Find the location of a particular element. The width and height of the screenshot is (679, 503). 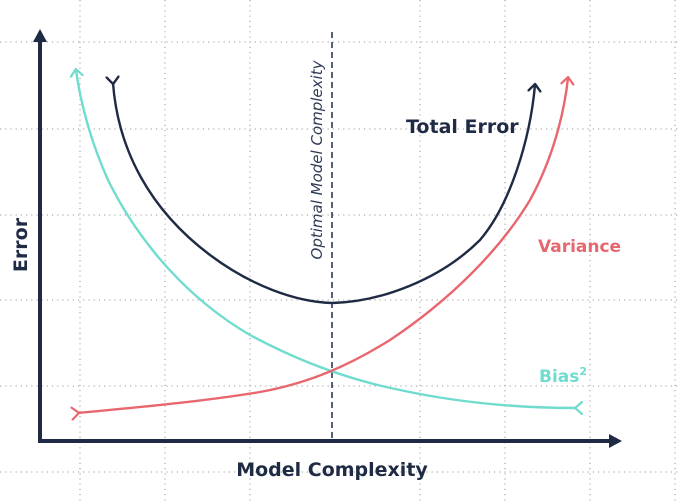

optimal-complexity-label: Optimal Model Complexity is located at coordinates (317, 159).